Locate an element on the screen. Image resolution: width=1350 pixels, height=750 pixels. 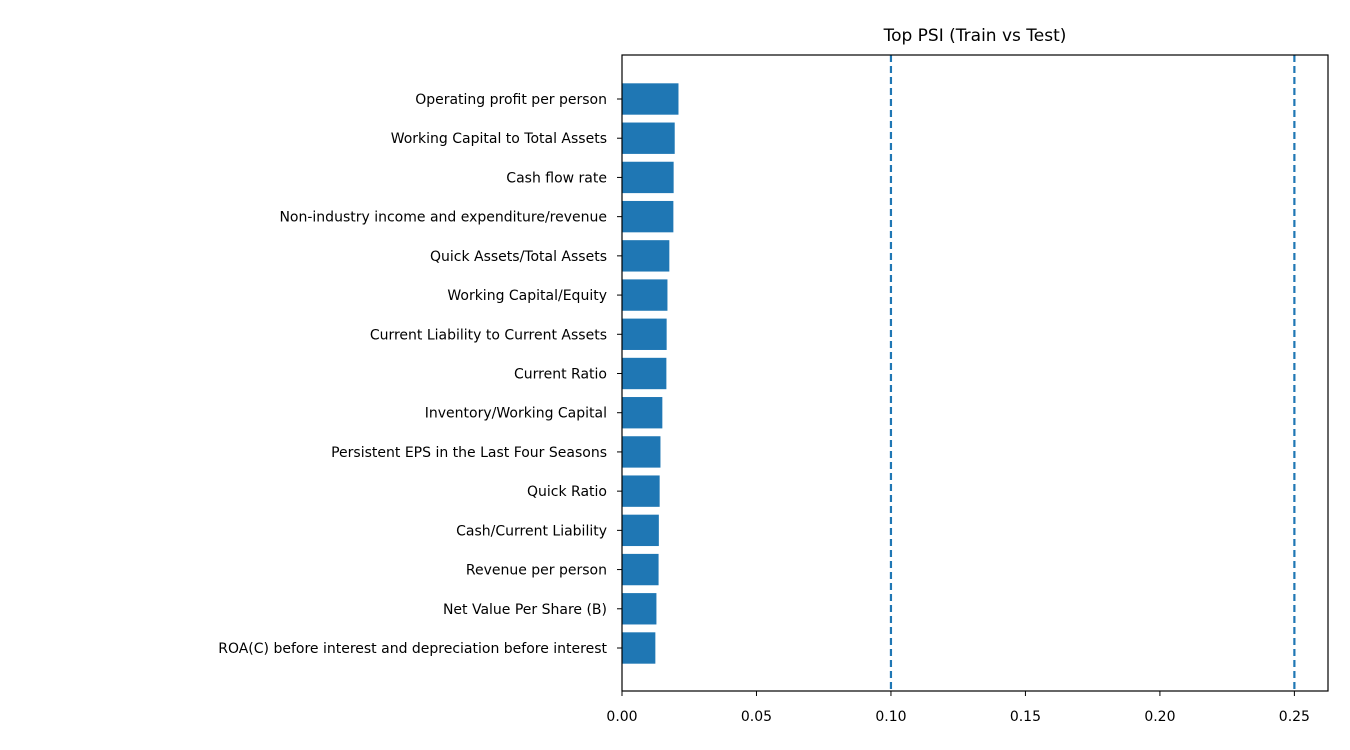
x-tick-label: 0.15 is located at coordinates (1025, 717).